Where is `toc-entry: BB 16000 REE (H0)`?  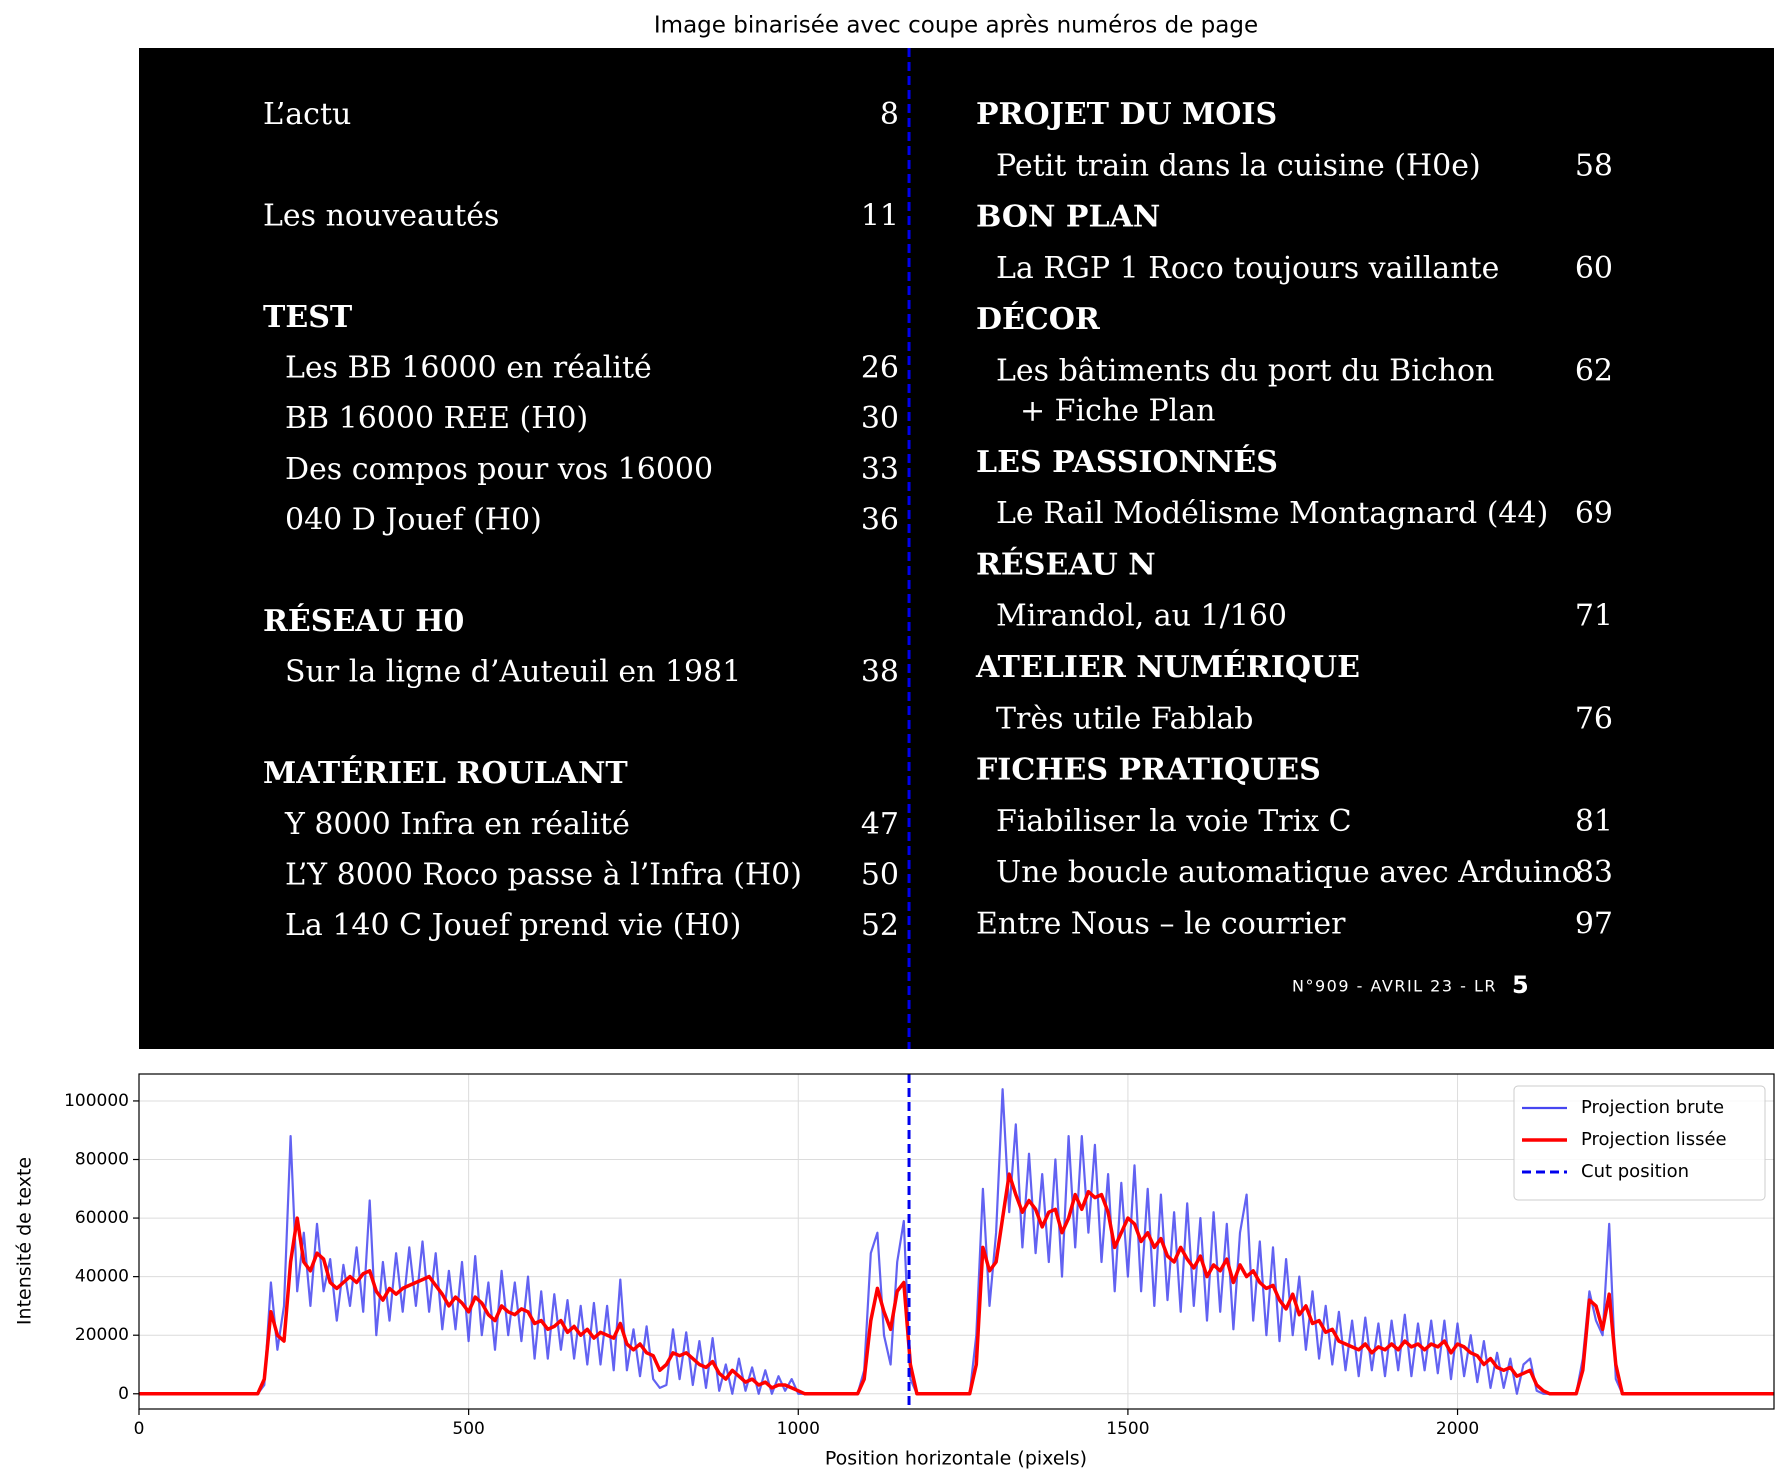
toc-entry: BB 16000 REE (H0) is located at coordinates (436, 418).